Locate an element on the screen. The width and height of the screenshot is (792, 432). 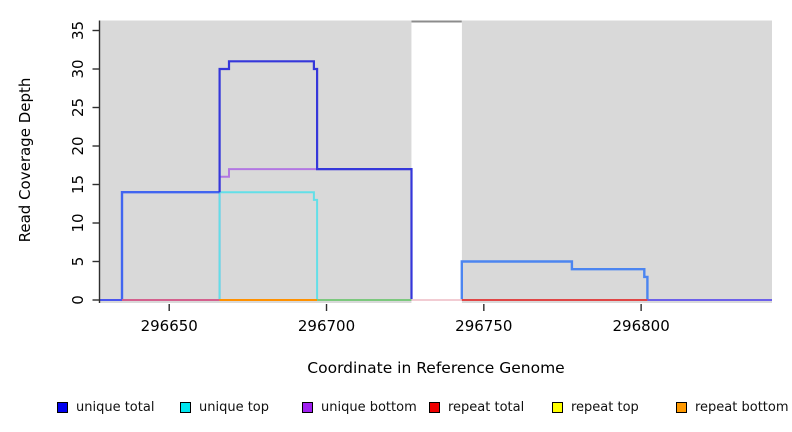
y-tick-label: 35 is located at coordinates (78, 30).